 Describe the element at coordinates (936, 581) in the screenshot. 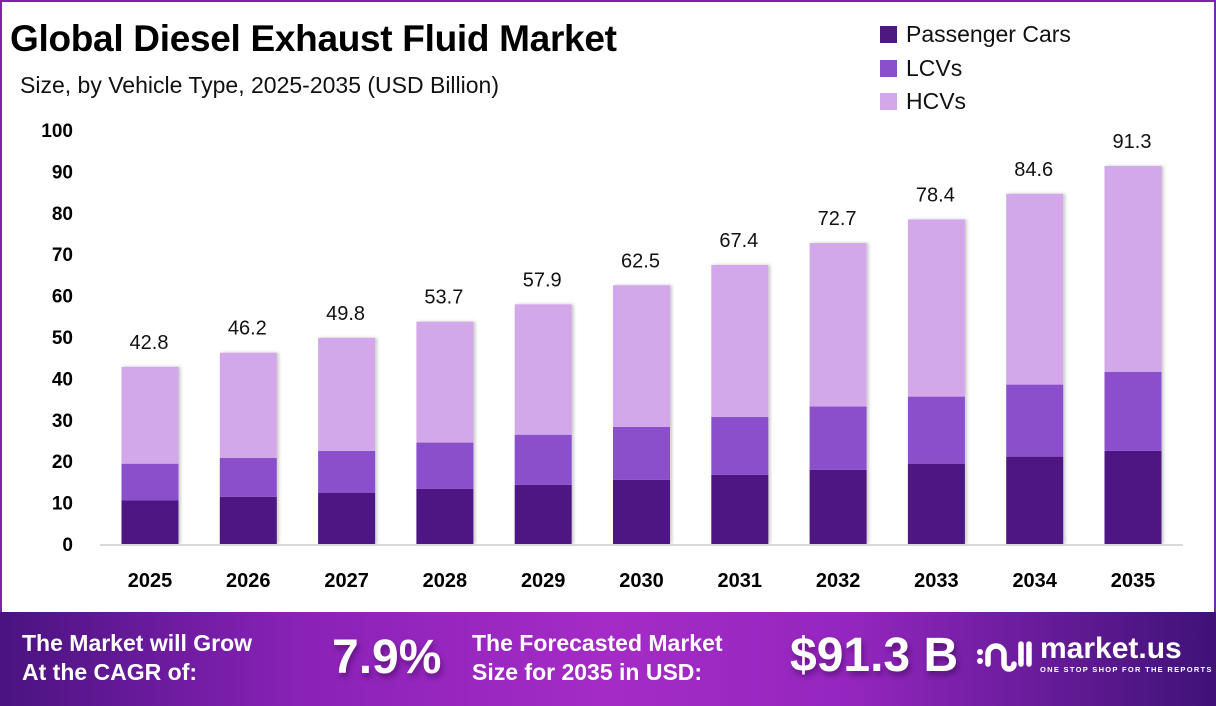

I see `x-tick-label: 2033` at that location.